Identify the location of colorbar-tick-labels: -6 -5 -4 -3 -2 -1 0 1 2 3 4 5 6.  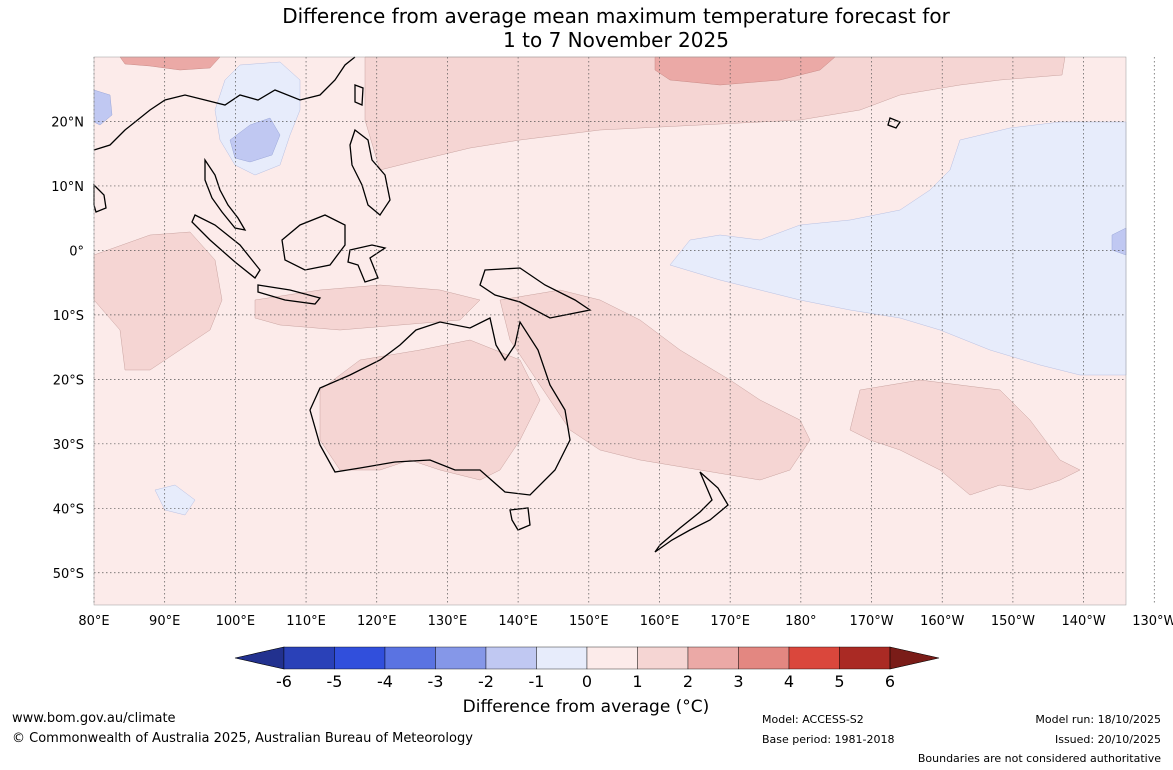
(585, 681).